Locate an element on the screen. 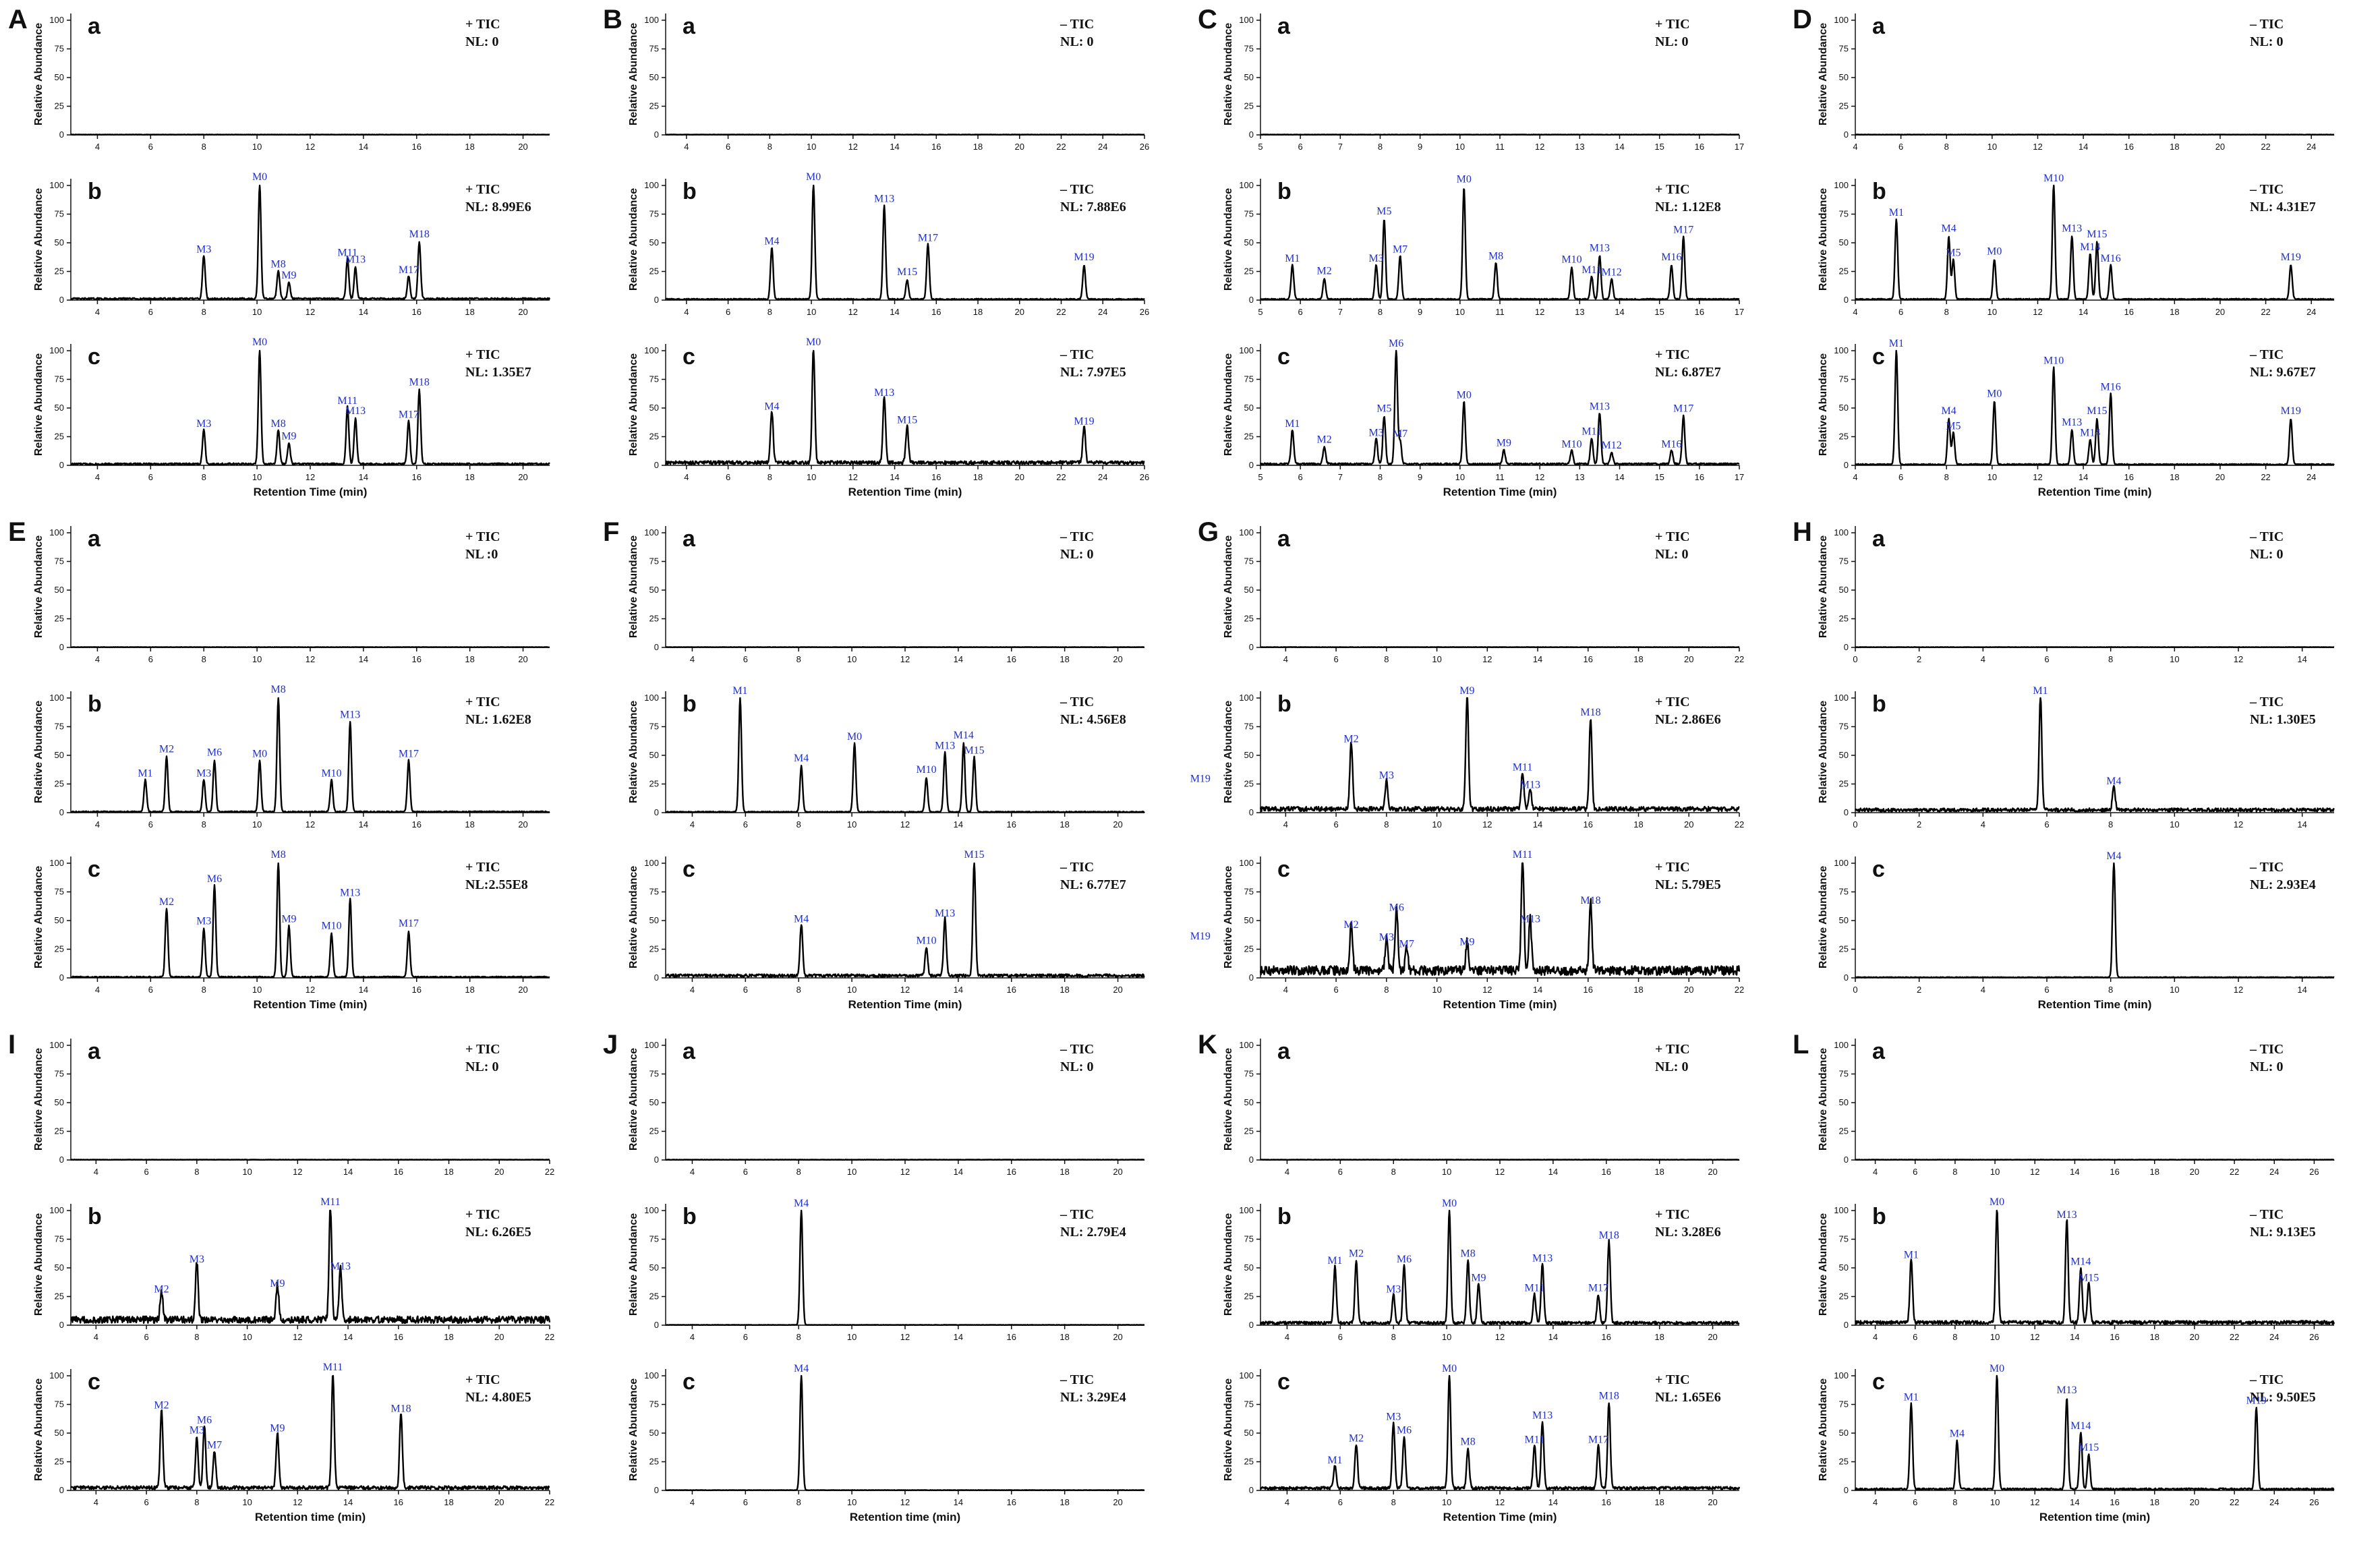  peak-label: M16 is located at coordinates (1671, 257).